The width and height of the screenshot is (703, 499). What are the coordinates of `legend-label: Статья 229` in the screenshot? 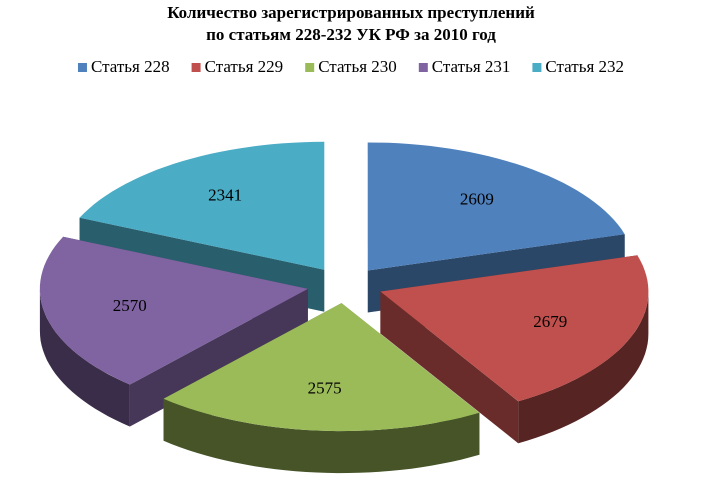 It's located at (244, 66).